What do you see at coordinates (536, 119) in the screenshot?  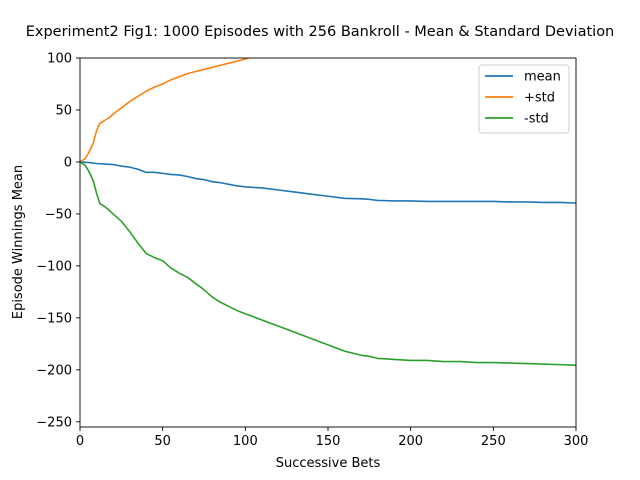 I see `legend-label: -std` at bounding box center [536, 119].